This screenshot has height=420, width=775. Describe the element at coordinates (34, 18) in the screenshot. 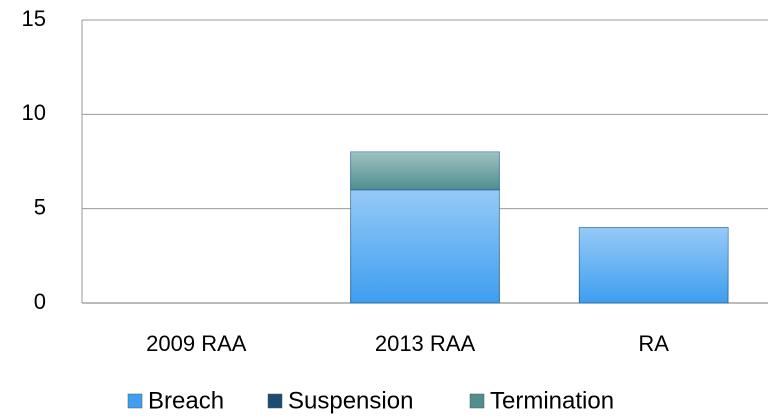

I see `y-tick-label: 15` at that location.